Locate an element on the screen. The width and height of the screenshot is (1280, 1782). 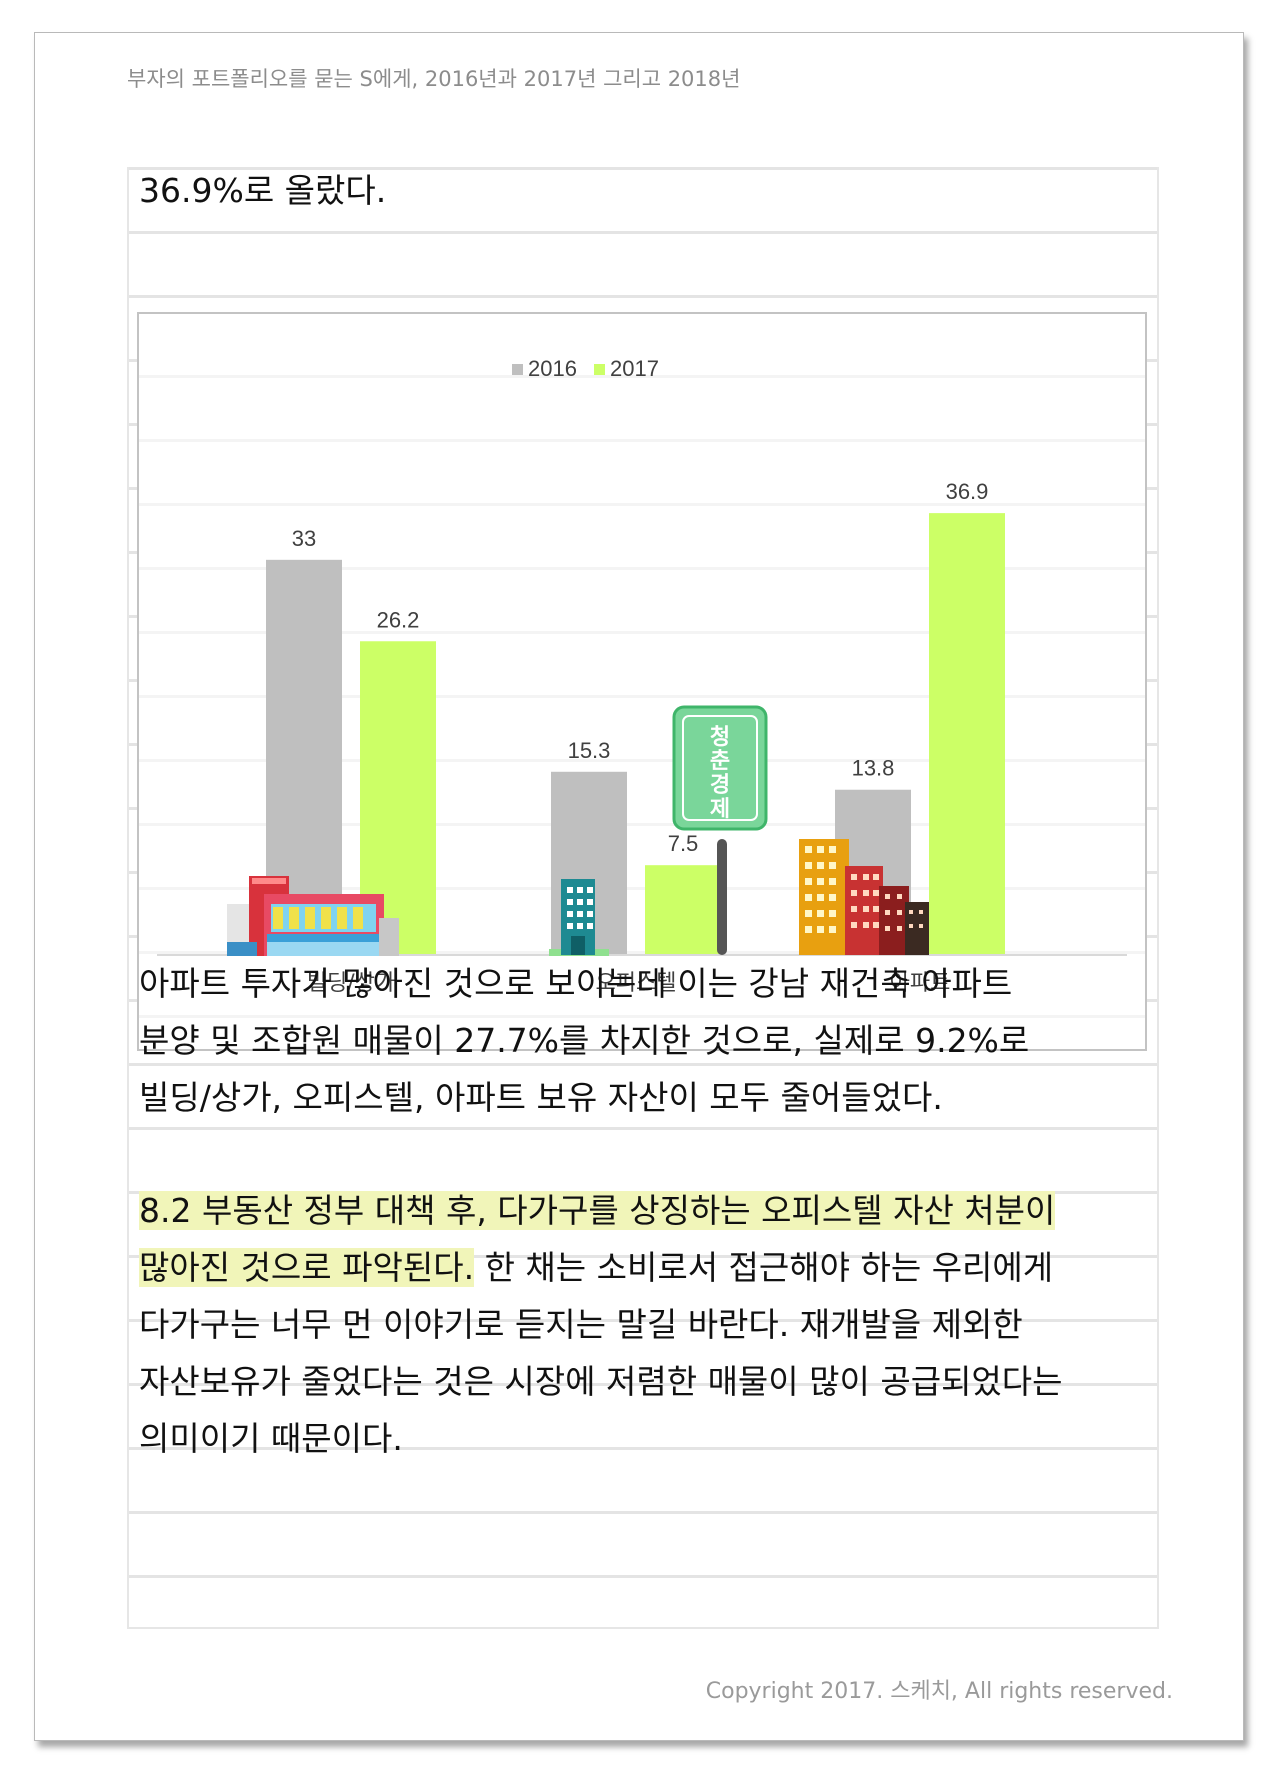
text-line-8: 자산보유가 줄었다는 것은 시장에 저렴한 매물이 많이 공급되었다는 is located at coordinates (601, 1381).